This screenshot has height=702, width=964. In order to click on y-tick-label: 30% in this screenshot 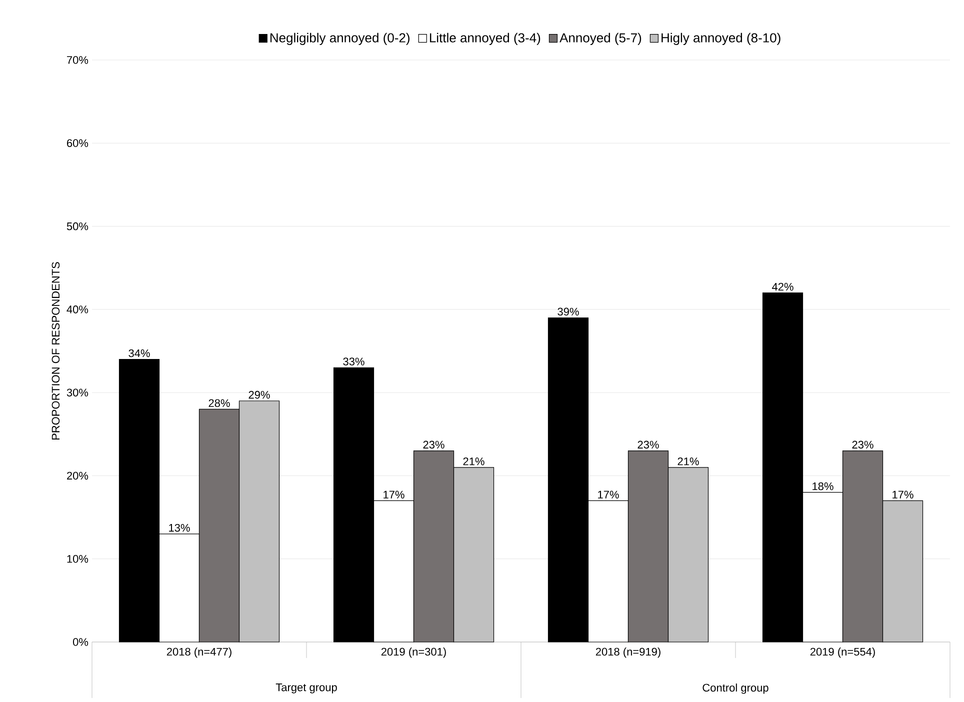, I will do `click(77, 392)`.